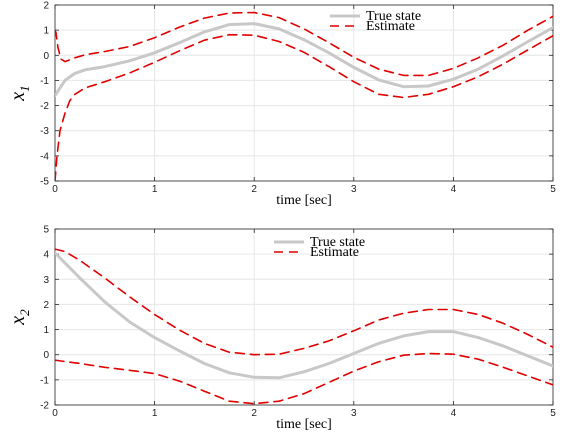 Image resolution: width=564 pixels, height=434 pixels. I want to click on y-axis-label: x1, so click(19, 93).